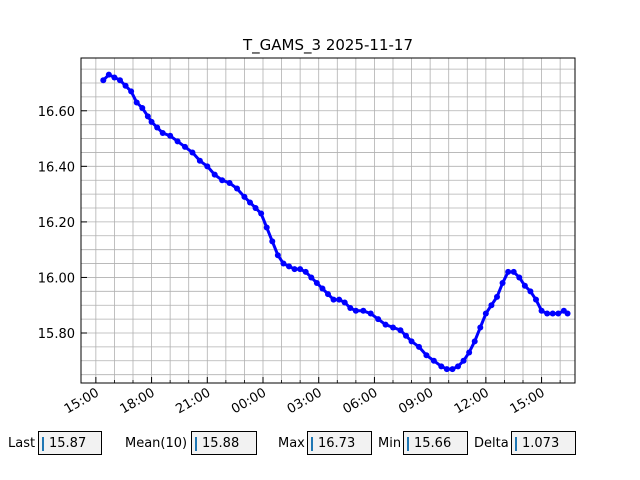 Image resolution: width=640 pixels, height=480 pixels. I want to click on stat-field-last: 15.87, so click(70, 443).